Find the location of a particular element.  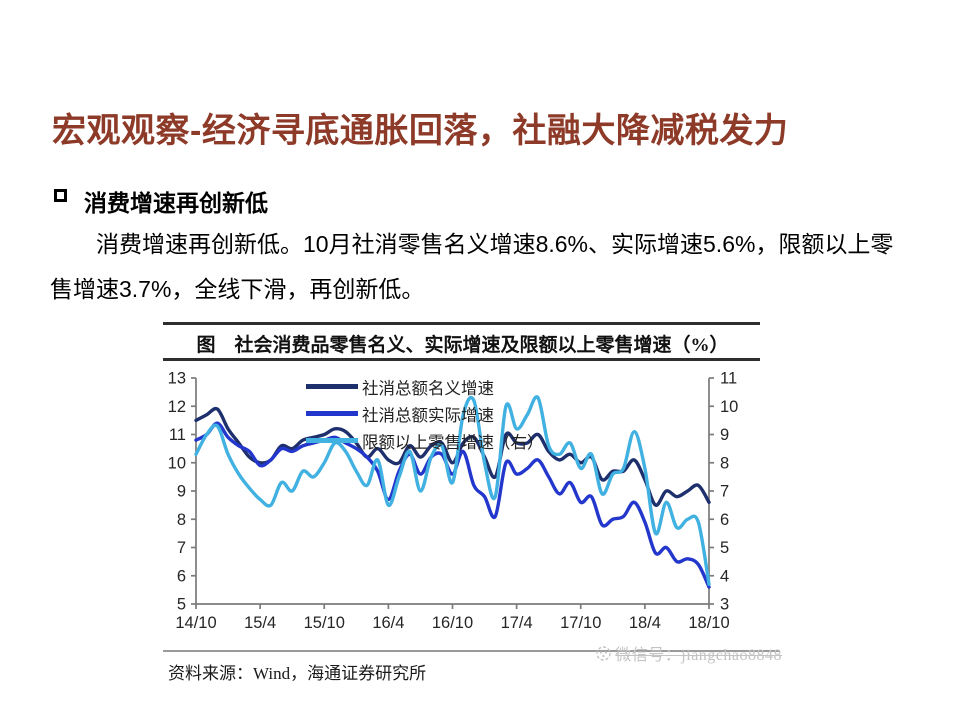

chart-title-rule is located at coordinates (461, 359).